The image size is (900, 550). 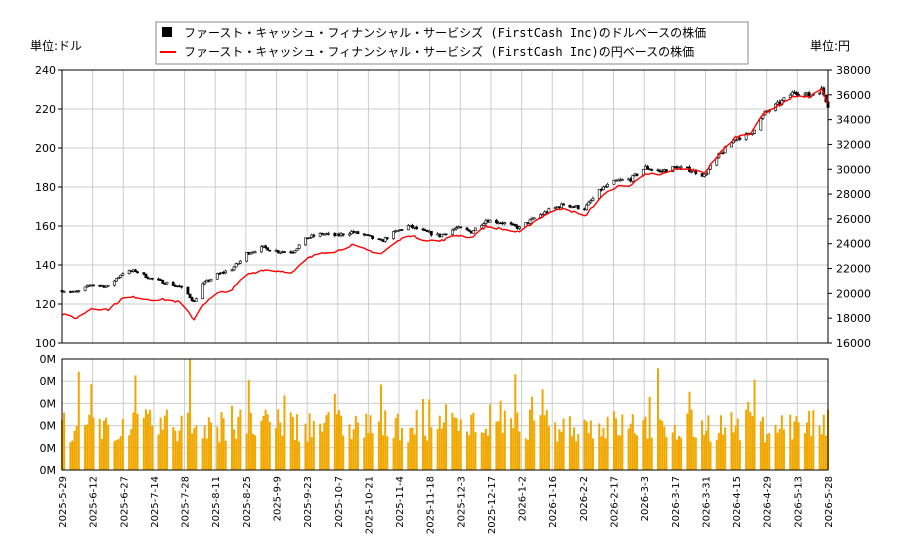 What do you see at coordinates (553, 502) in the screenshot?
I see `date-tick-label: 2026-1-16` at bounding box center [553, 502].